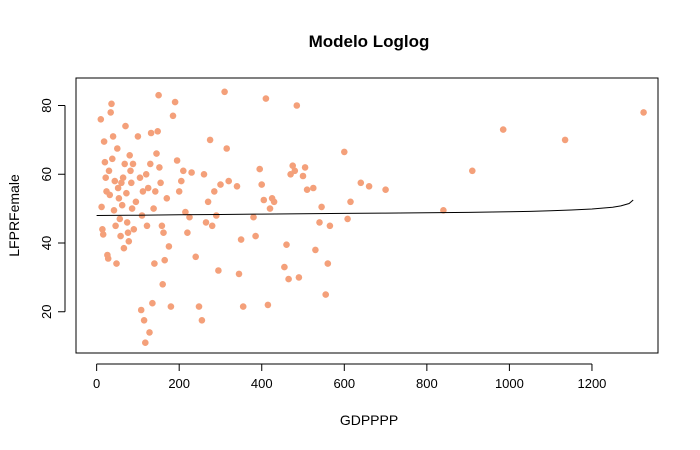 This screenshot has width=700, height=450. Describe the element at coordinates (365, 207) in the screenshot. I see `fit-line` at that location.